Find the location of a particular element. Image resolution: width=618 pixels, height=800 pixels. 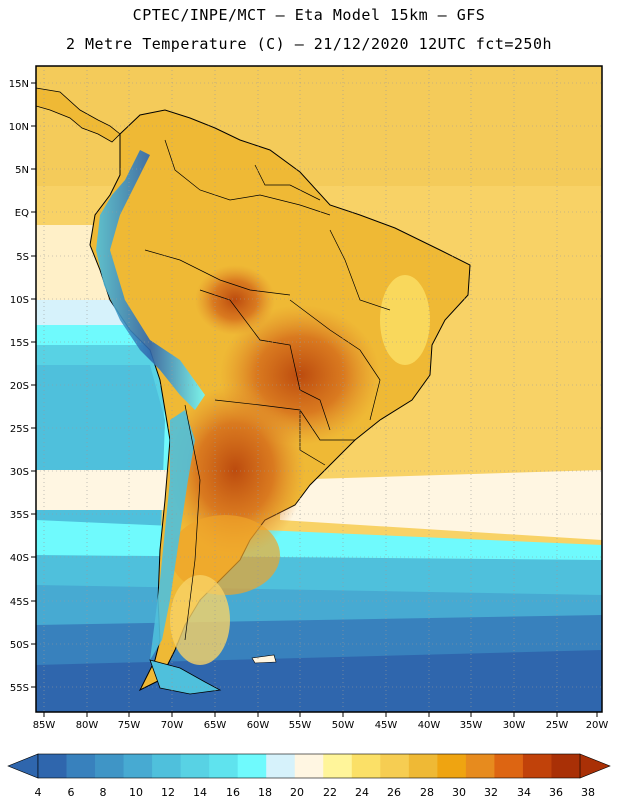

lon-tick: 20W is located at coordinates (597, 721).